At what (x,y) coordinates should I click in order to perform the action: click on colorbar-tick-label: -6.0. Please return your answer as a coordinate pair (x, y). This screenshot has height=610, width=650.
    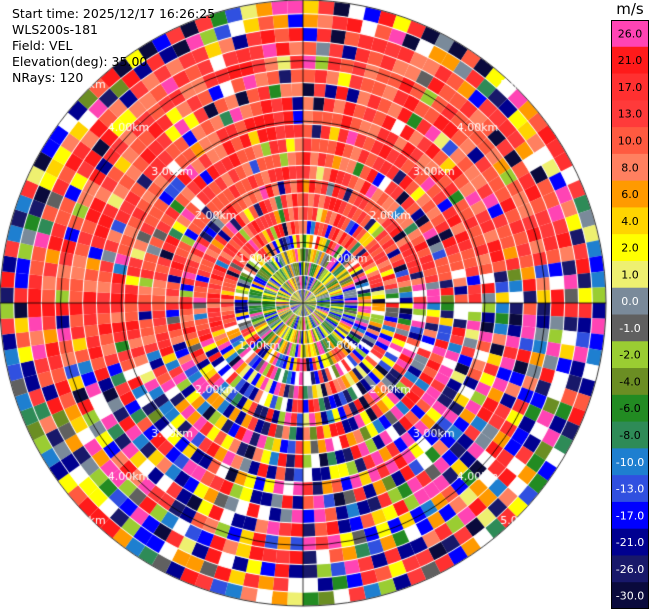
    Looking at the image, I should click on (629, 408).